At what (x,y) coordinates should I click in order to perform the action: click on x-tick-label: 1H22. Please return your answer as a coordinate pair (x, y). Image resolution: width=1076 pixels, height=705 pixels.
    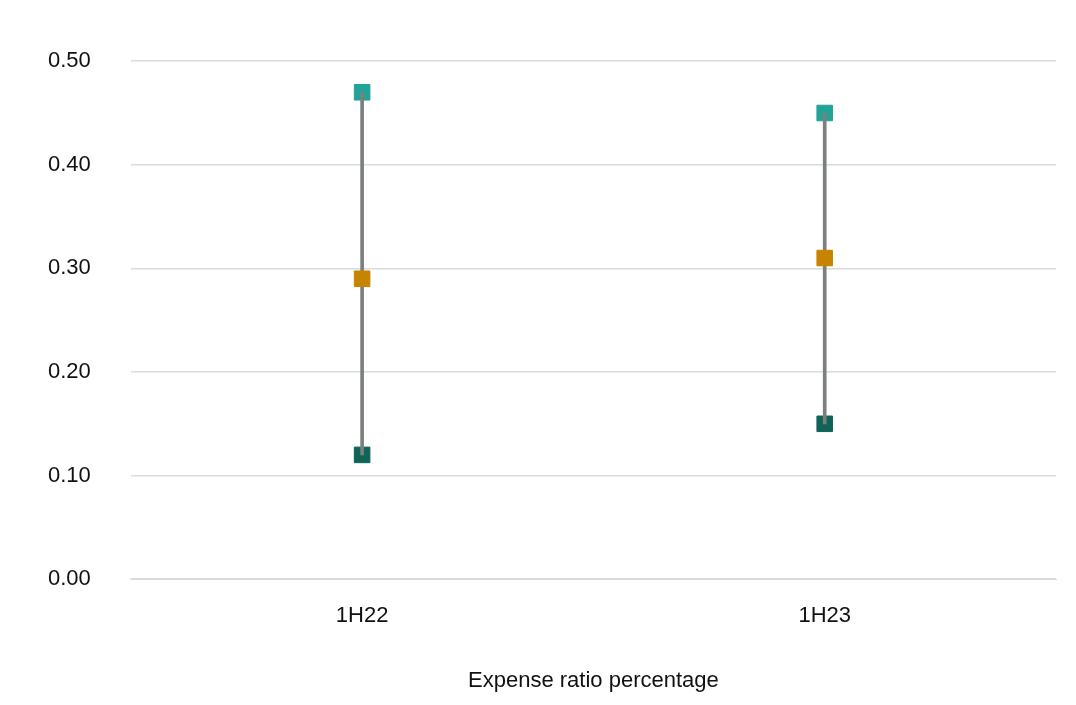
    Looking at the image, I should click on (362, 615).